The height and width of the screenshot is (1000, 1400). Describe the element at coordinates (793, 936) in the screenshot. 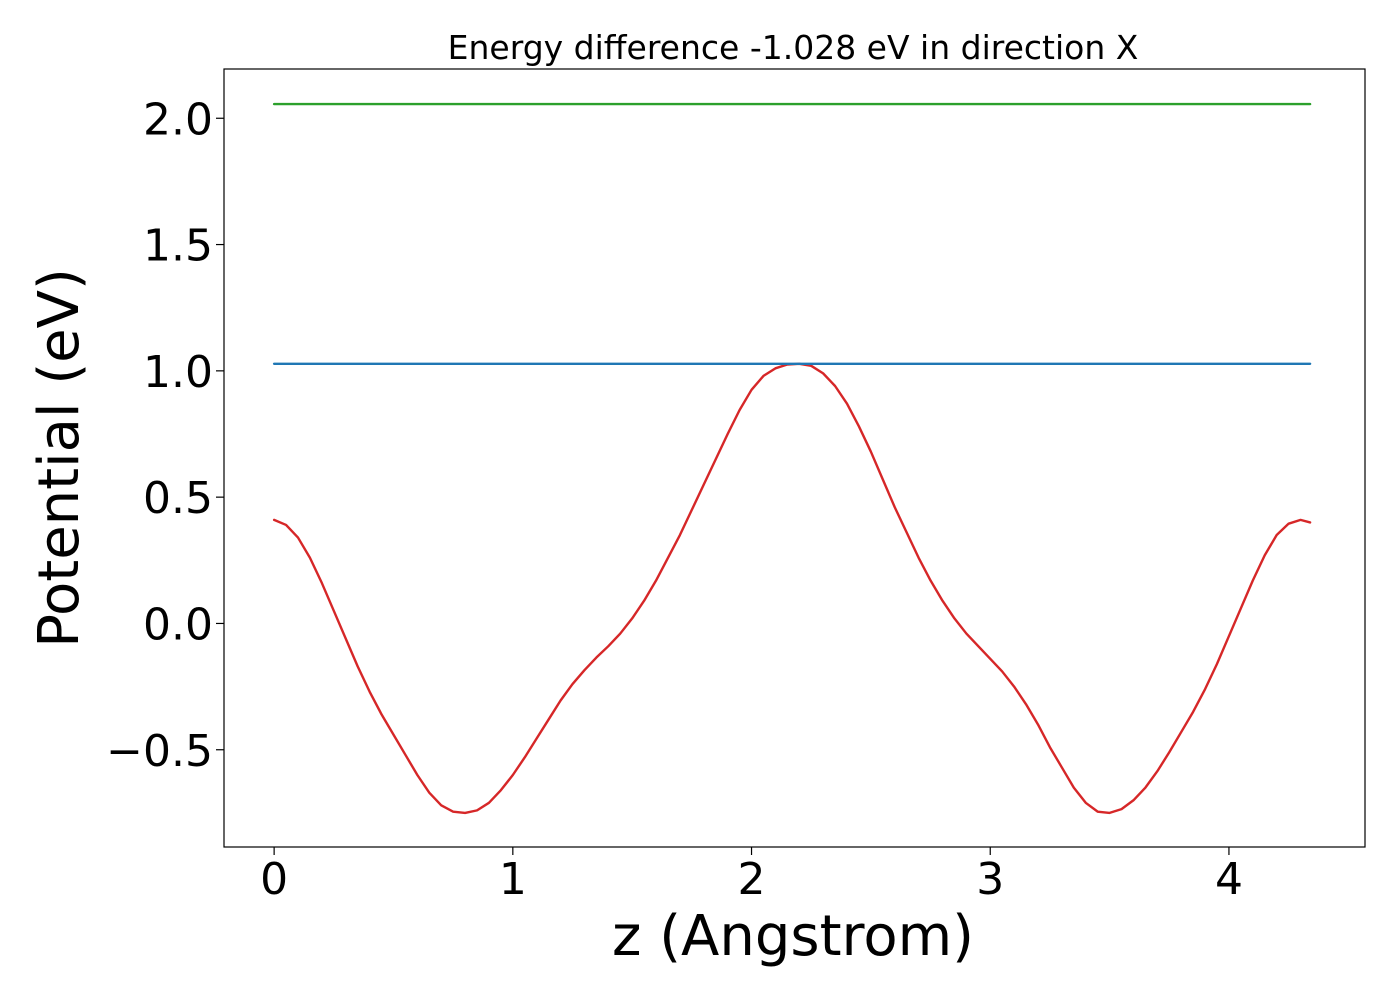

I see `x-axis-label: z (Angstrom)` at that location.